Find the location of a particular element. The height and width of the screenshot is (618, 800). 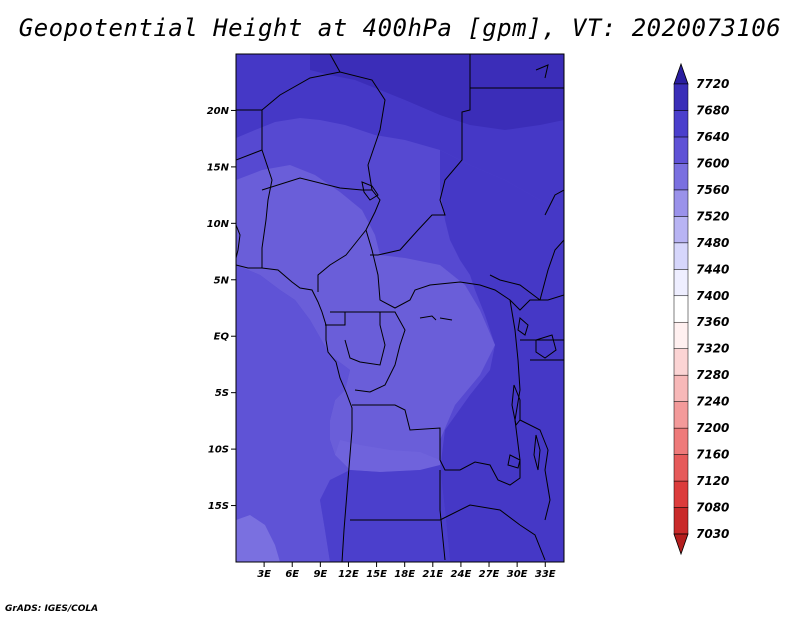

lake-chad is located at coordinates (370, 191).